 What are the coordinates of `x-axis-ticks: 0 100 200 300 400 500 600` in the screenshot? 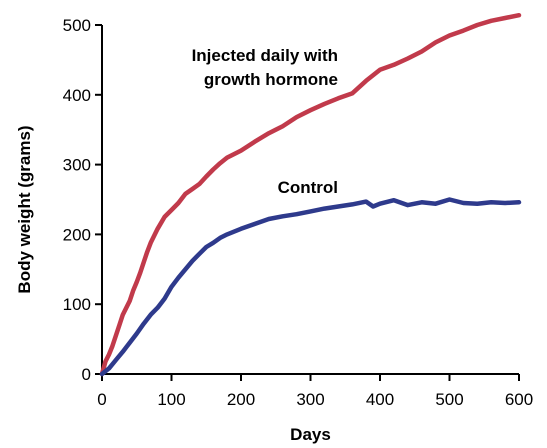 It's located at (315, 391).